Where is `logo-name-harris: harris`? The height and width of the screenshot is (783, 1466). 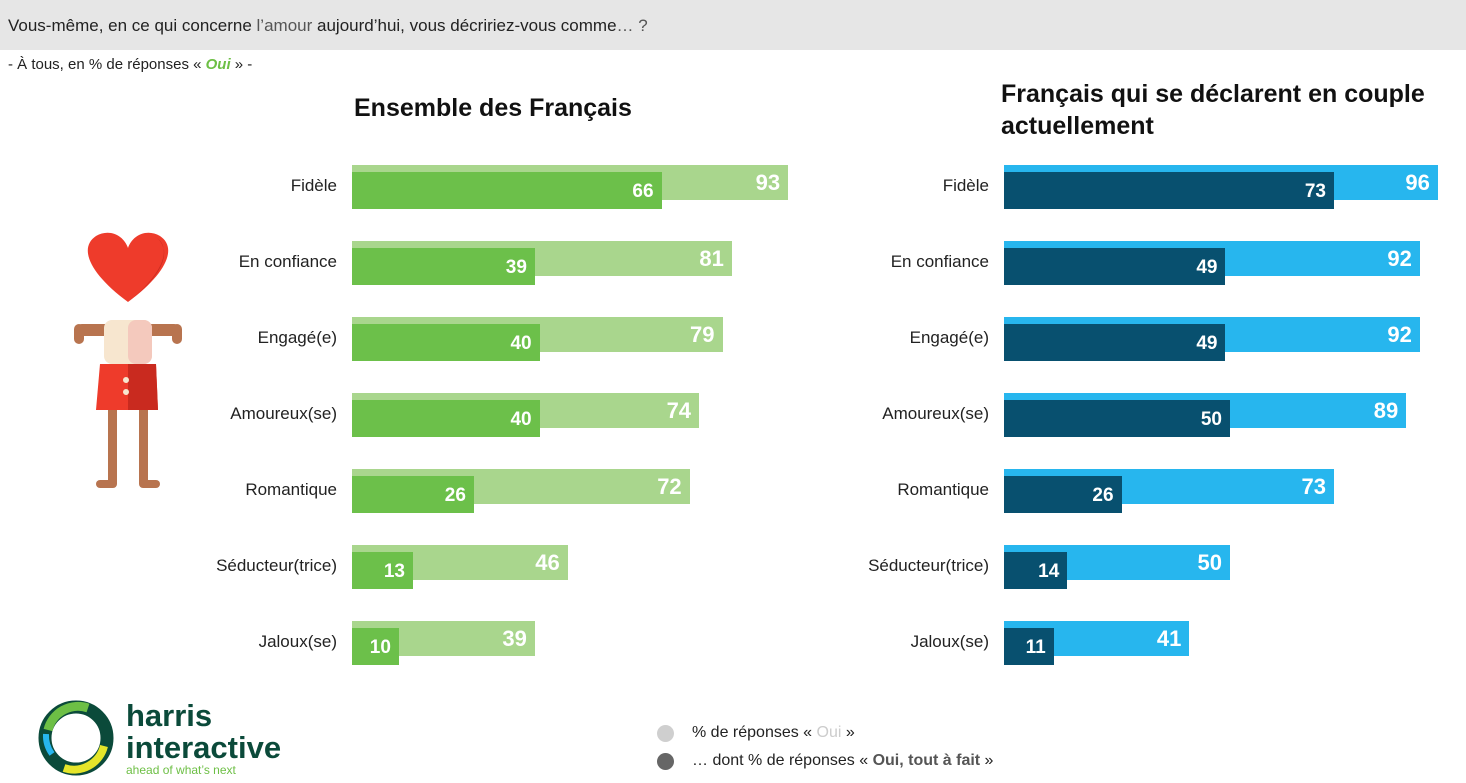
logo-name-harris: harris is located at coordinates (169, 715).